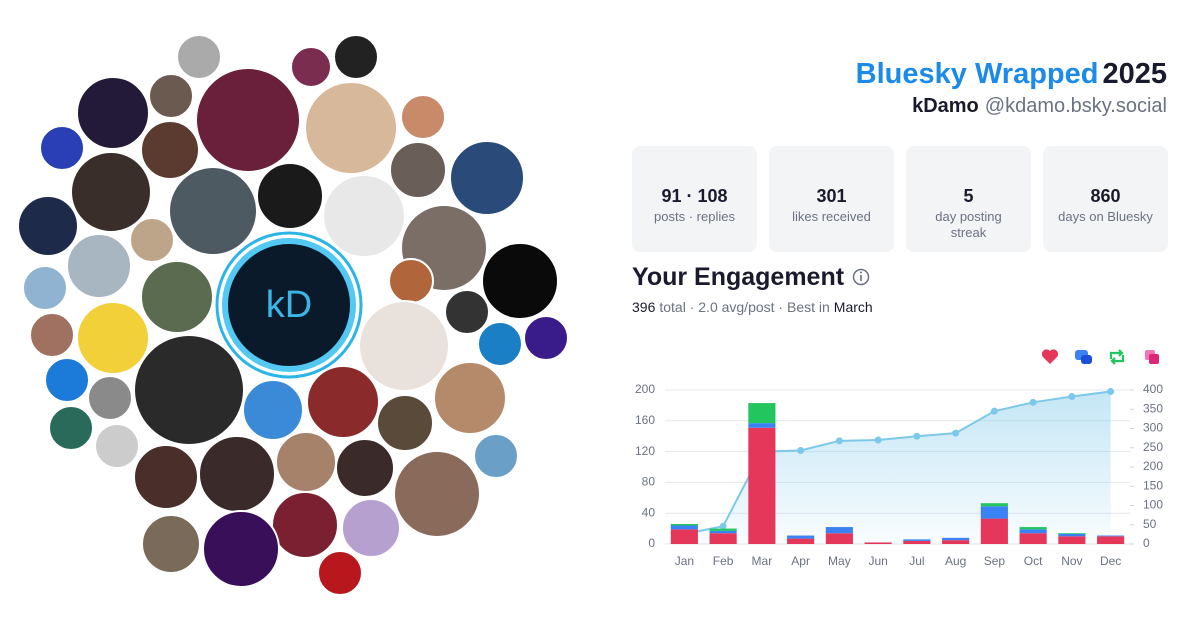  Describe the element at coordinates (1110, 561) in the screenshot. I see `x-tick-label: Dec` at that location.